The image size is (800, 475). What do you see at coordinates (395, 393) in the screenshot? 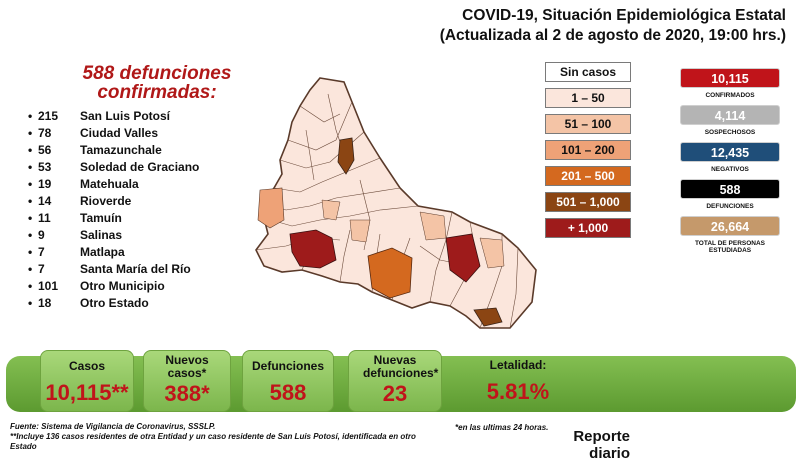
I see `summary-card-value: 23` at bounding box center [395, 393].